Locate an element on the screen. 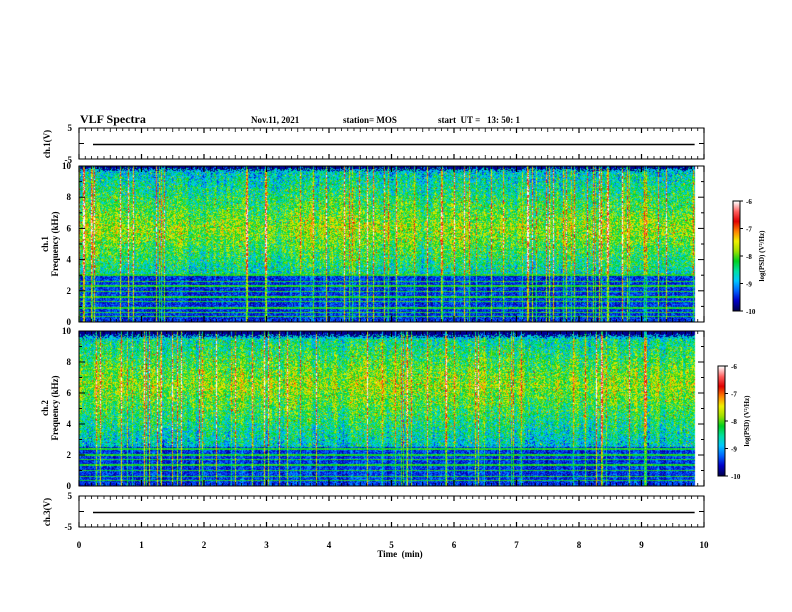 This screenshot has height=612, width=792. panel-ch1-voltage: 5 -5 ch.1(V) is located at coordinates (373, 144).